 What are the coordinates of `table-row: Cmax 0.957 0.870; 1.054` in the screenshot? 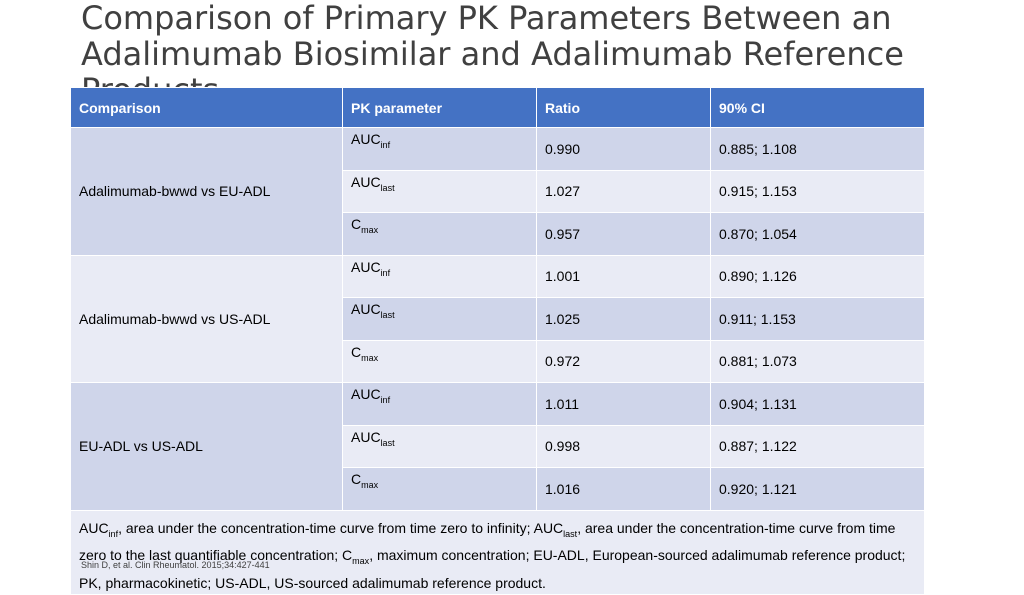 It's located at (498, 234).